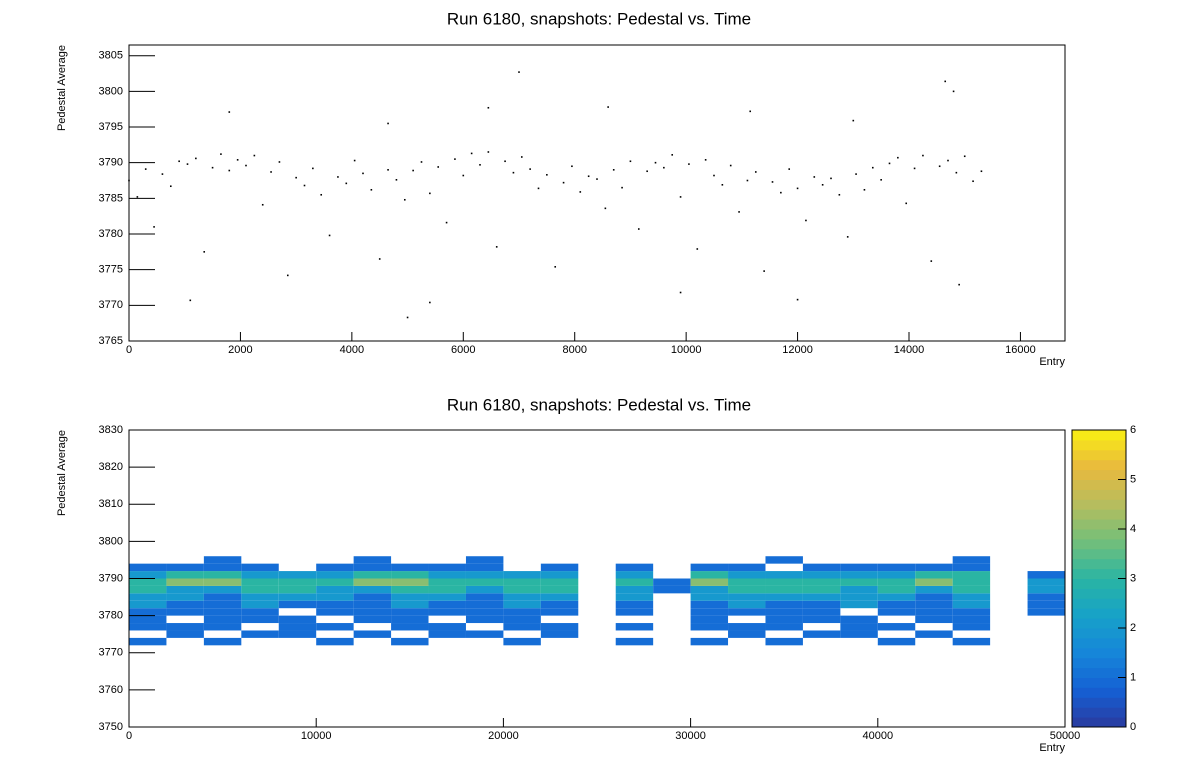  What do you see at coordinates (574, 350) in the screenshot?
I see `x-tick-label: 8000` at bounding box center [574, 350].